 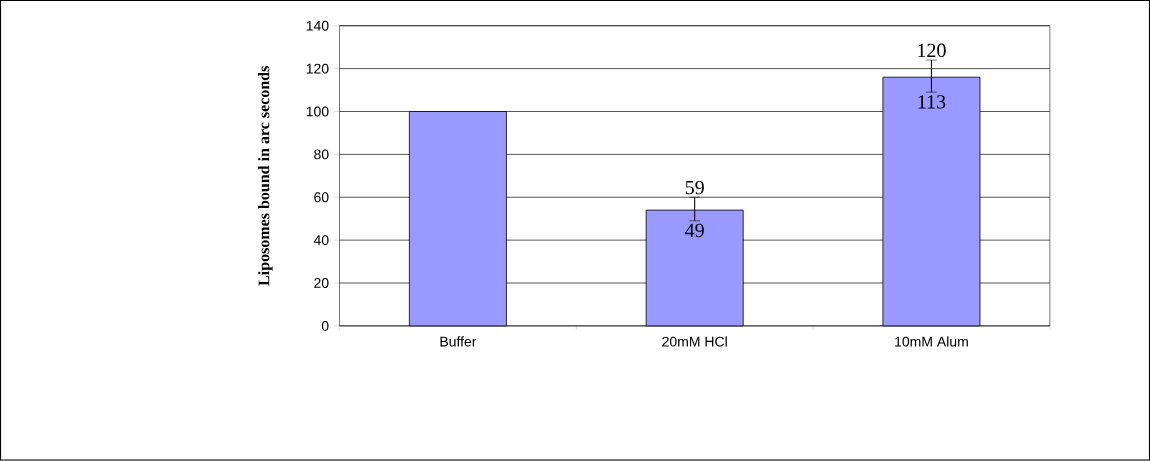 What do you see at coordinates (694, 341) in the screenshot?
I see `x-tick-label: 20mM HCl` at bounding box center [694, 341].